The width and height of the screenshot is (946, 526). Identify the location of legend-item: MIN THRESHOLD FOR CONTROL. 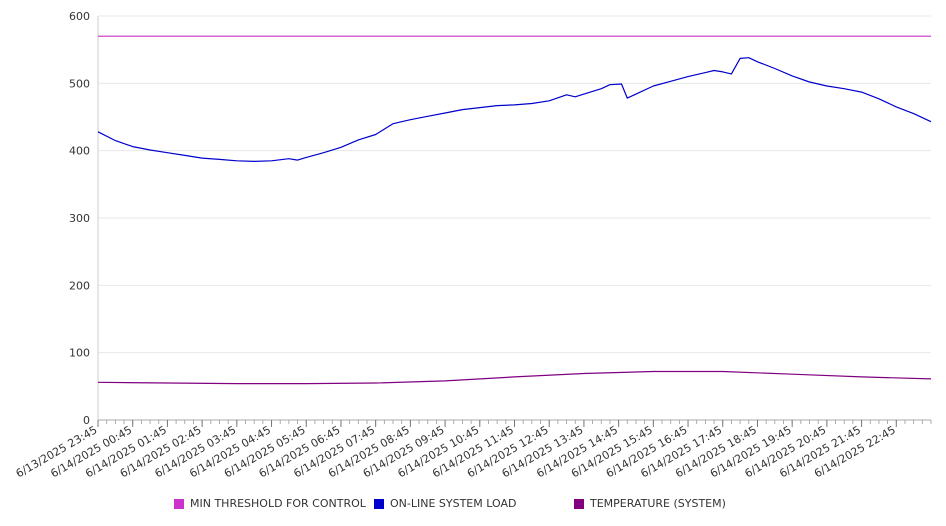
(270, 503).